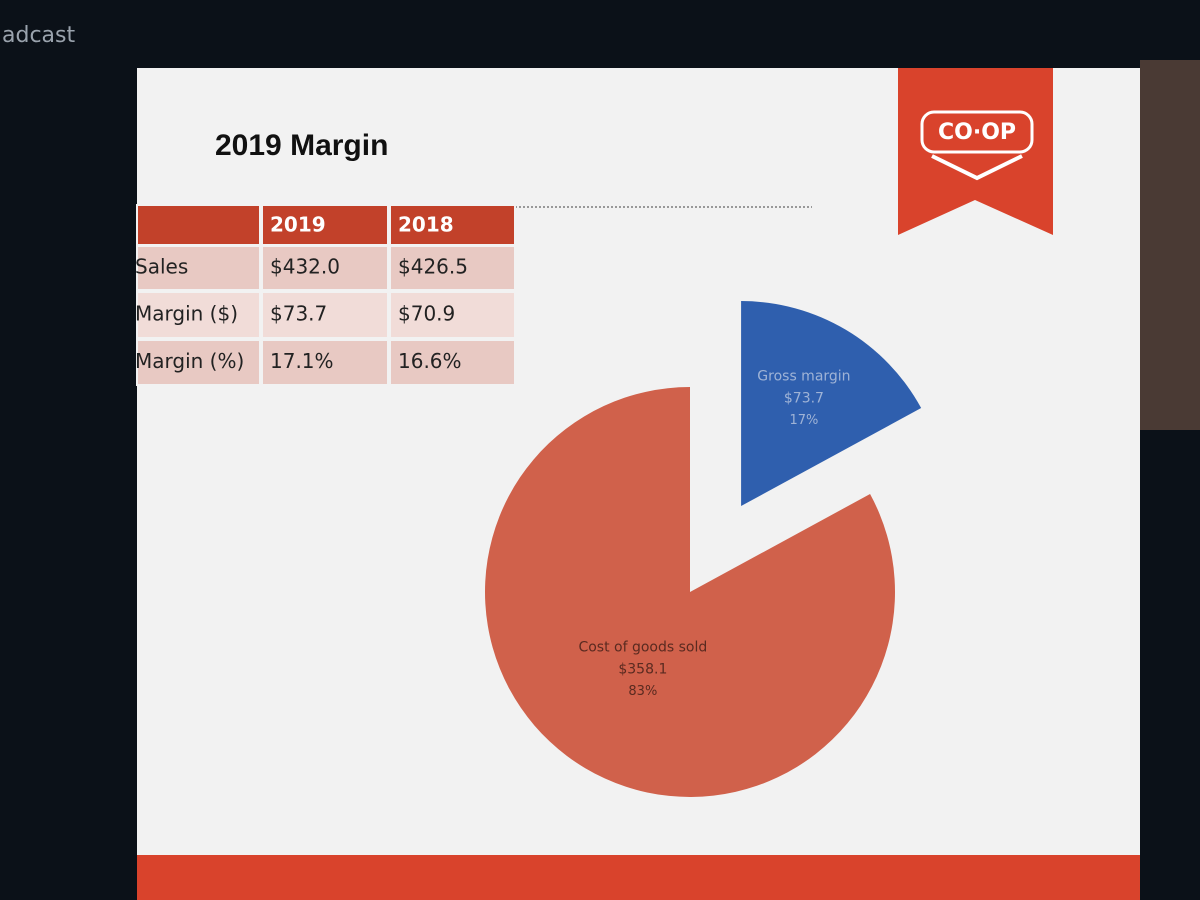 The image size is (1200, 900). Describe the element at coordinates (831, 404) in the screenshot. I see `pie-slice` at that location.